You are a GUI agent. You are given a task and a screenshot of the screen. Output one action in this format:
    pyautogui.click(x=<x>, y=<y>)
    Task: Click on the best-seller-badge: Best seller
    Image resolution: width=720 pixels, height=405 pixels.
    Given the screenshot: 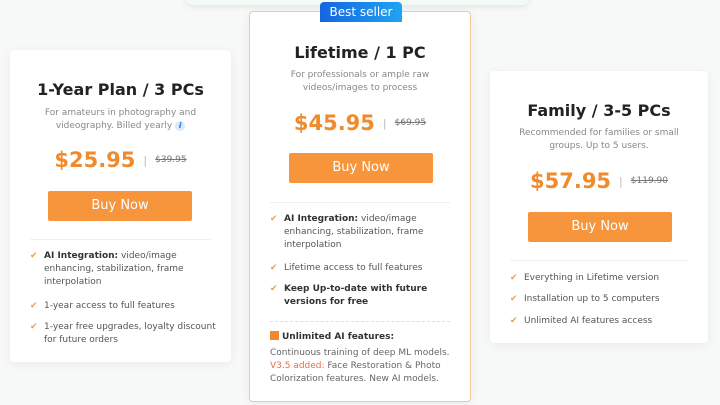 What is the action you would take?
    pyautogui.click(x=361, y=12)
    